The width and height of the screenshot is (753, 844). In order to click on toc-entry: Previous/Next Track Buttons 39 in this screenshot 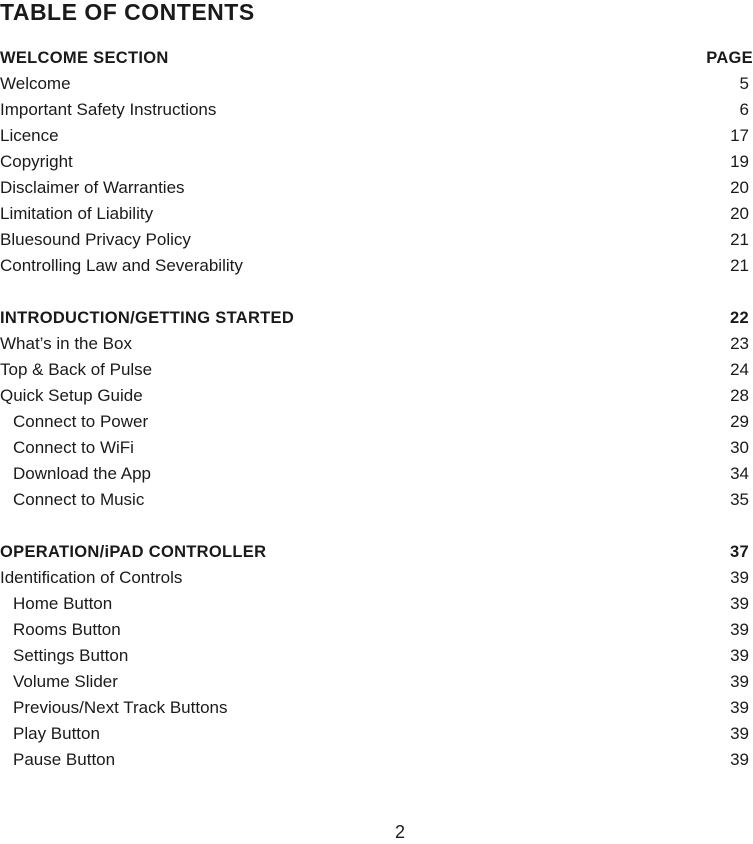, I will do `click(374, 708)`.